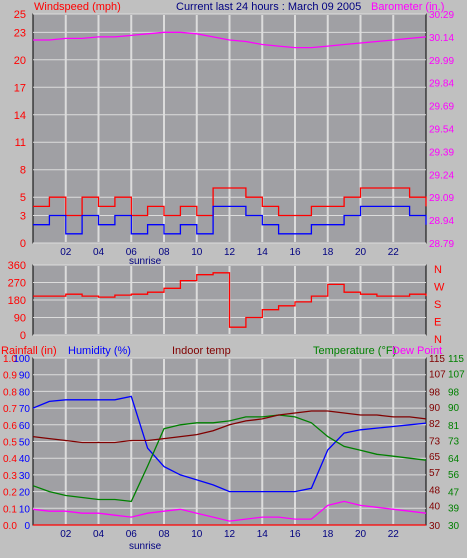 Image resolution: width=467 pixels, height=558 pixels. What do you see at coordinates (230, 40) in the screenshot?
I see `barometer-line` at bounding box center [230, 40].